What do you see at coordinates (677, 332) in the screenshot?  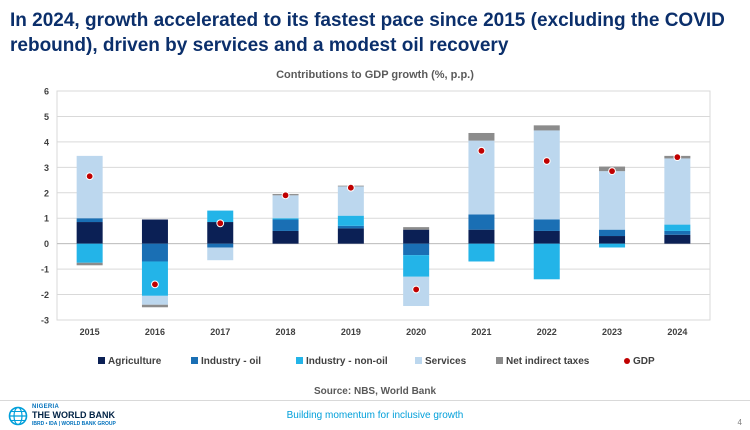 I see `x-tick-label: 2024` at bounding box center [677, 332].